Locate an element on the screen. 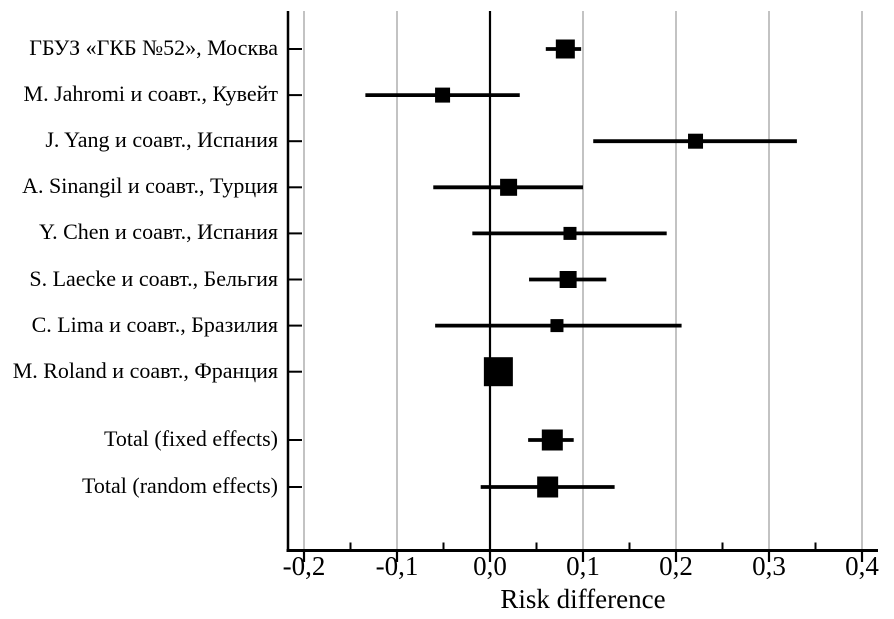 The width and height of the screenshot is (894, 619). study-label: ГБУЗ «ГКБ №52», Москва is located at coordinates (153, 47).